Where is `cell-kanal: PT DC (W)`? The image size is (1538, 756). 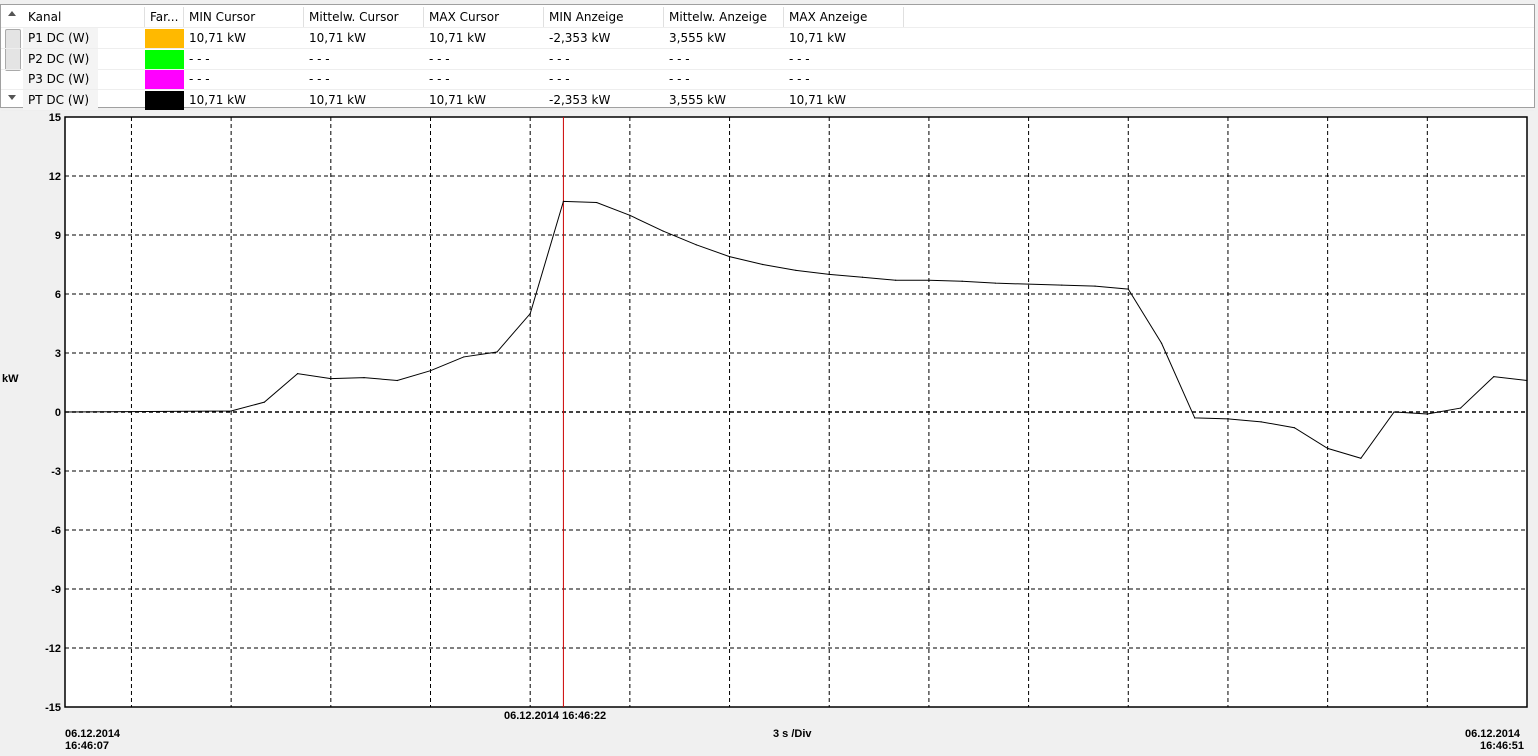
cell-kanal: PT DC (W) is located at coordinates (60, 99).